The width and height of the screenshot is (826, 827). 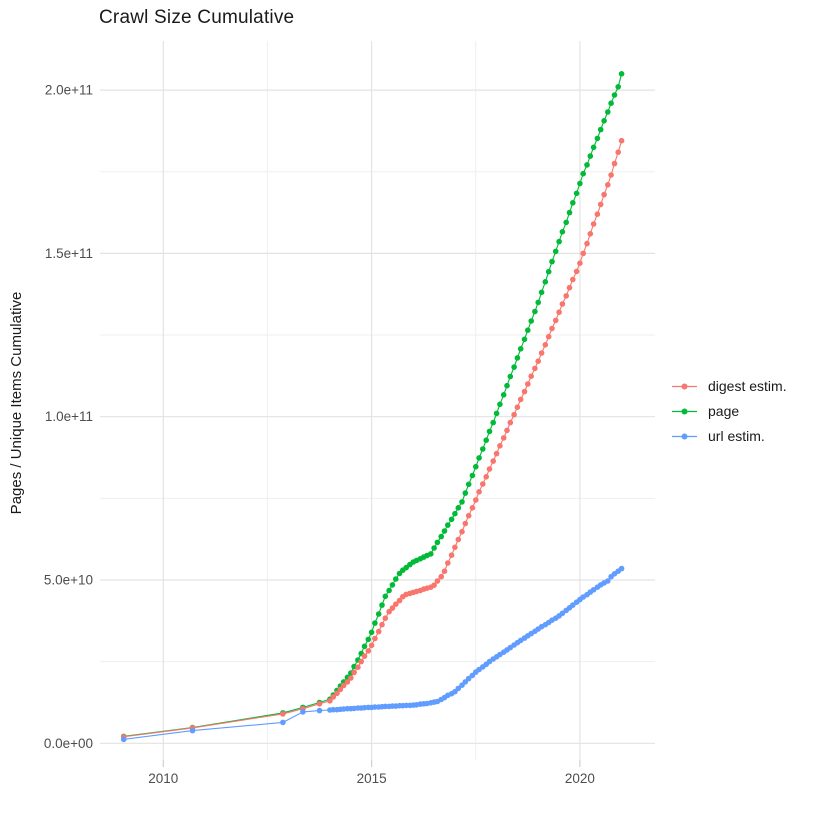 I want to click on svg-text: 2010, so click(x=163, y=778).